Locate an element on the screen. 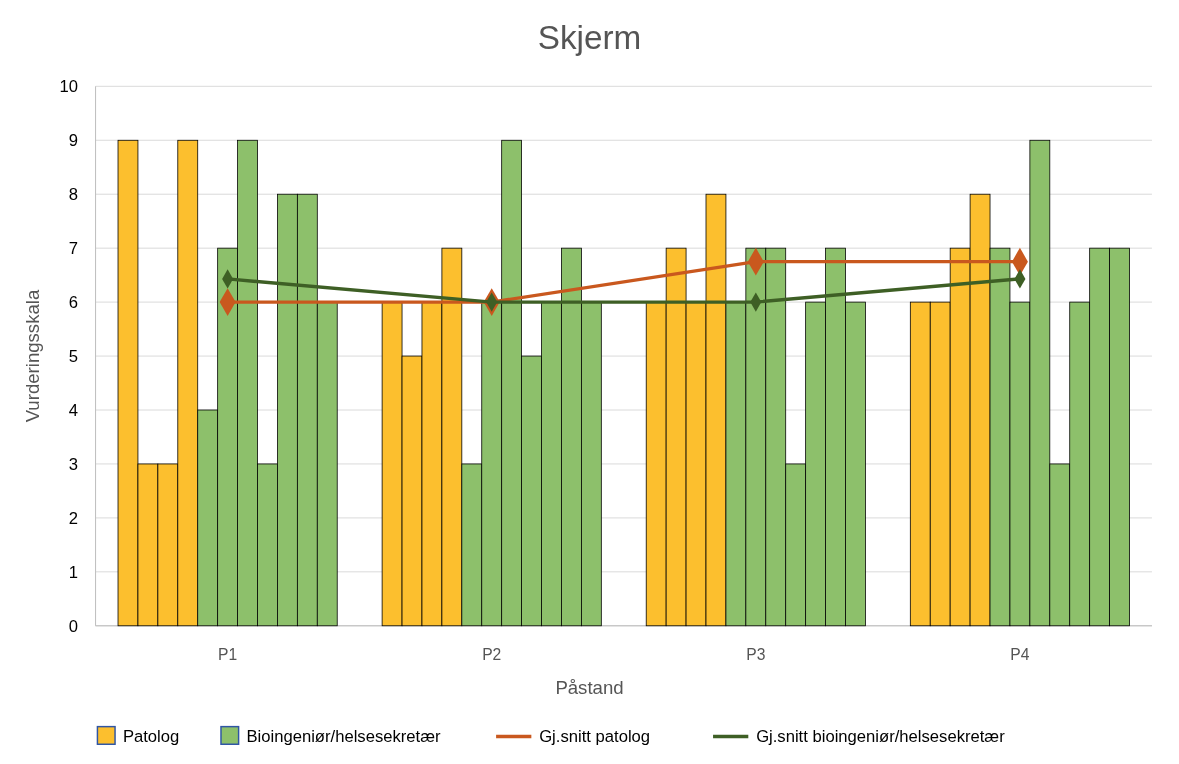 Image resolution: width=1179 pixels, height=764 pixels. x-tick-label: P3 is located at coordinates (756, 655).